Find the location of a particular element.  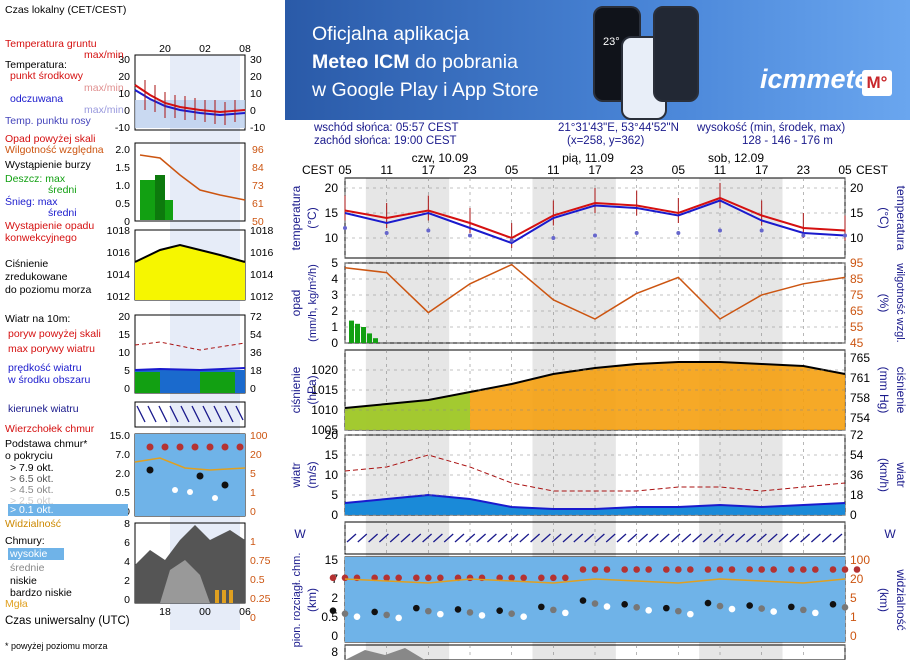

wind-title: wiatr is located at coordinates (296, 475).